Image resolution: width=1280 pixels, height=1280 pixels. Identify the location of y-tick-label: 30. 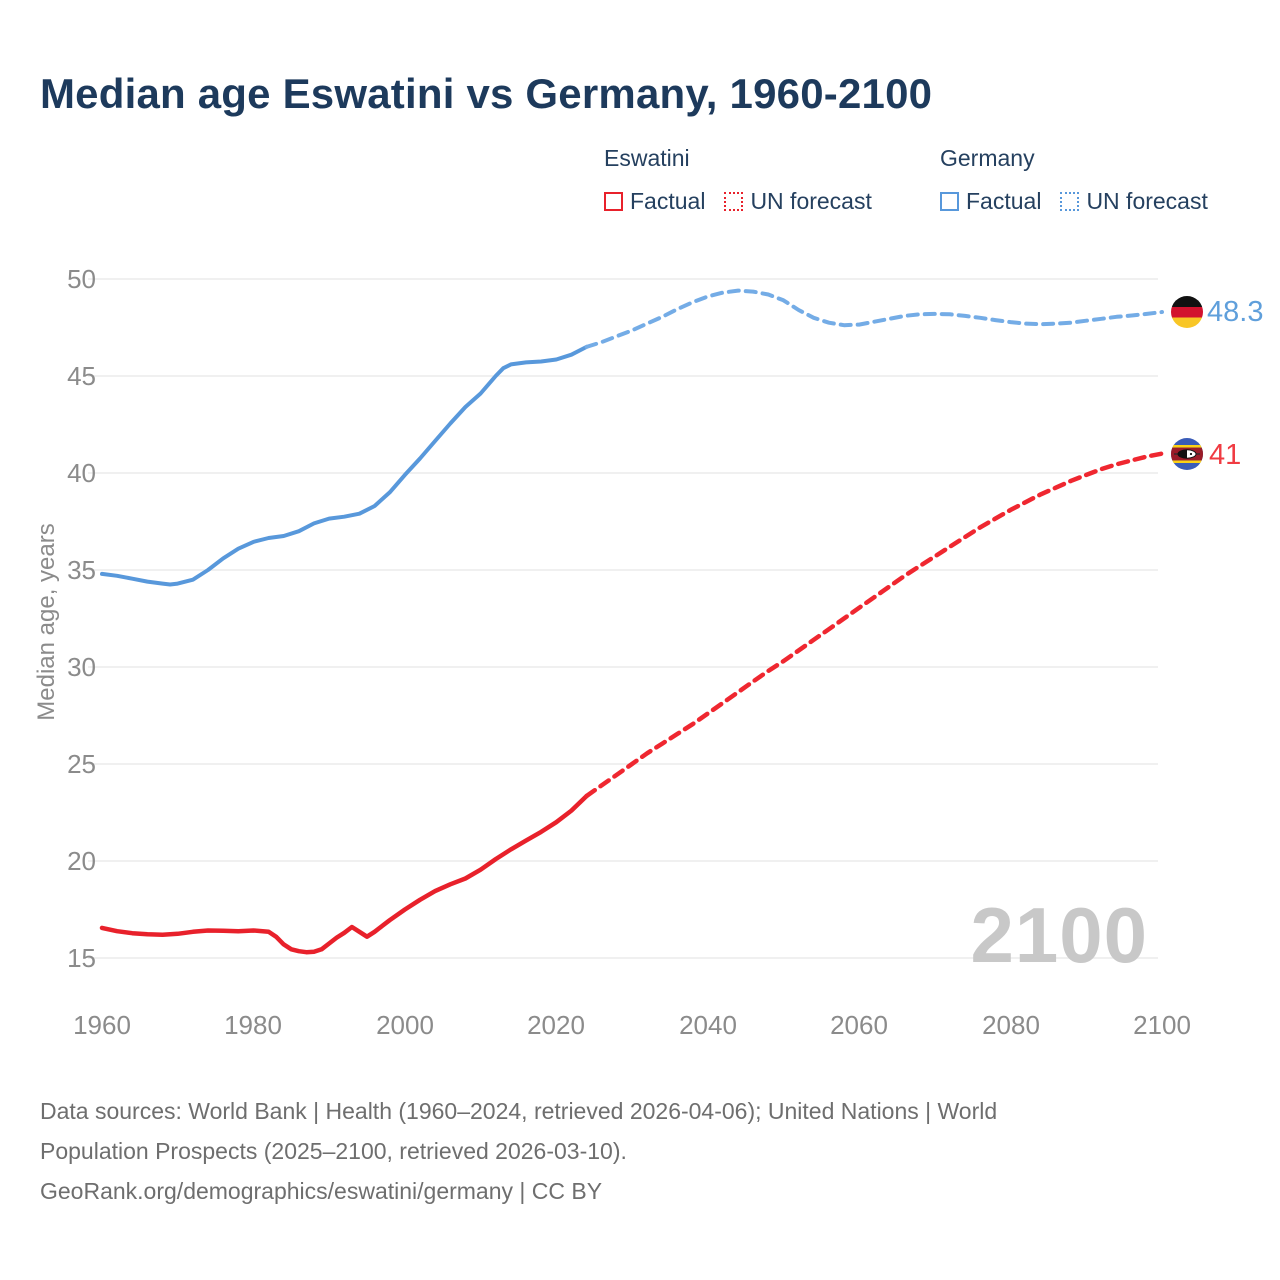
(81, 667).